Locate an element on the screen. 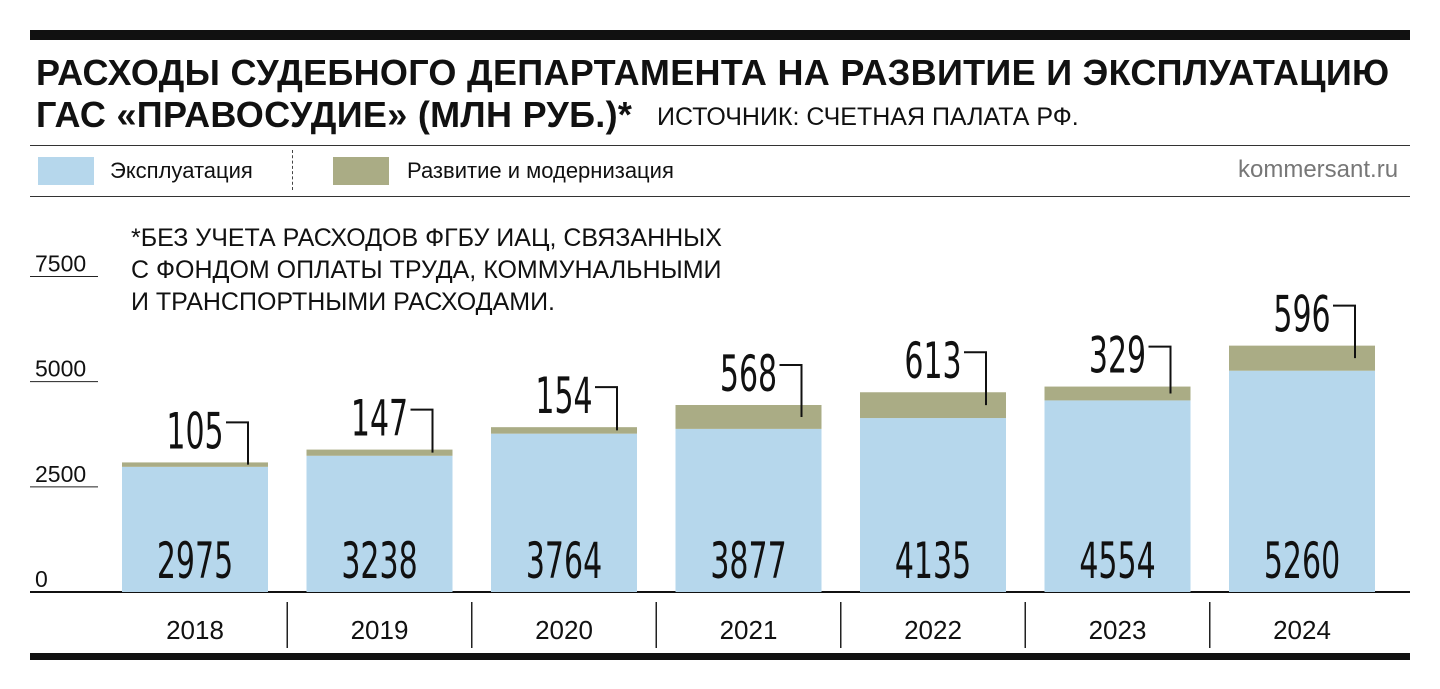 This screenshot has width=1440, height=689. legend-top-rule is located at coordinates (720, 145).